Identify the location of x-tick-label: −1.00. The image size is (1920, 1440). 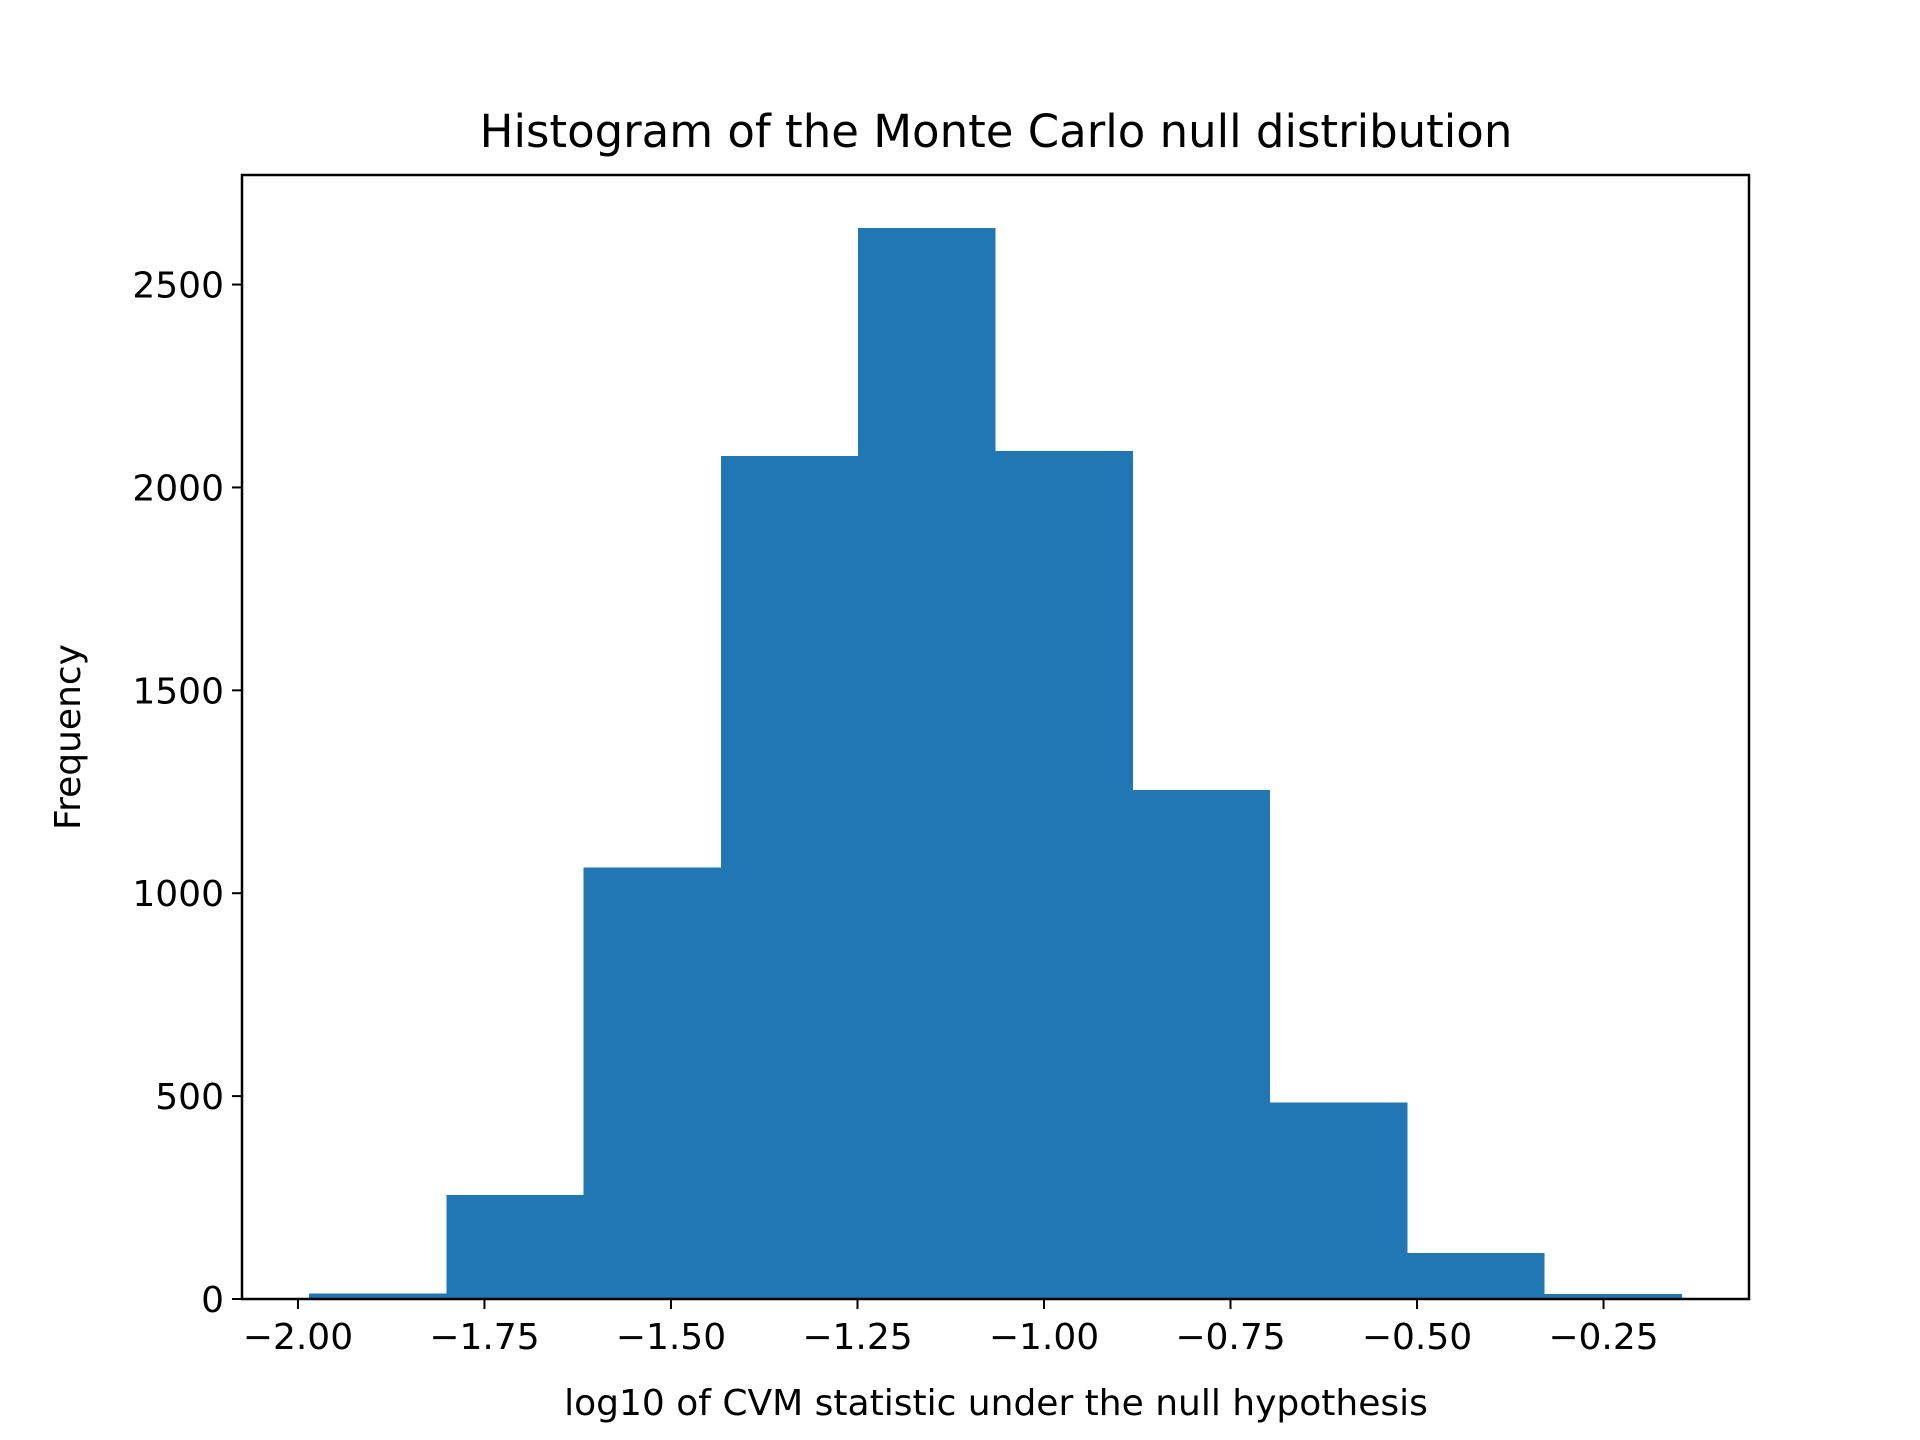
(1044, 1337).